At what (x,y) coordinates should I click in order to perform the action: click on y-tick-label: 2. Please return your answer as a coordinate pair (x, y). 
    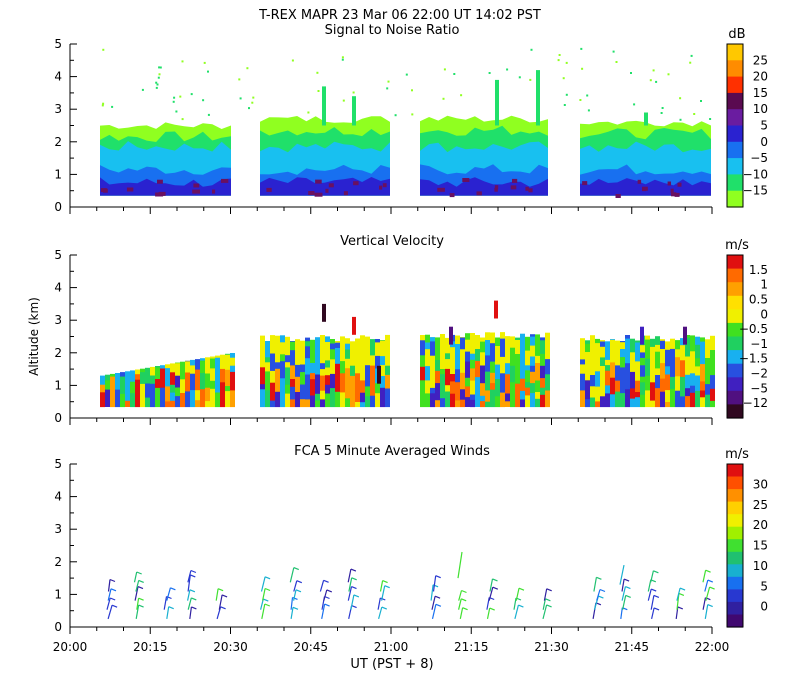
    Looking at the image, I should click on (58, 353).